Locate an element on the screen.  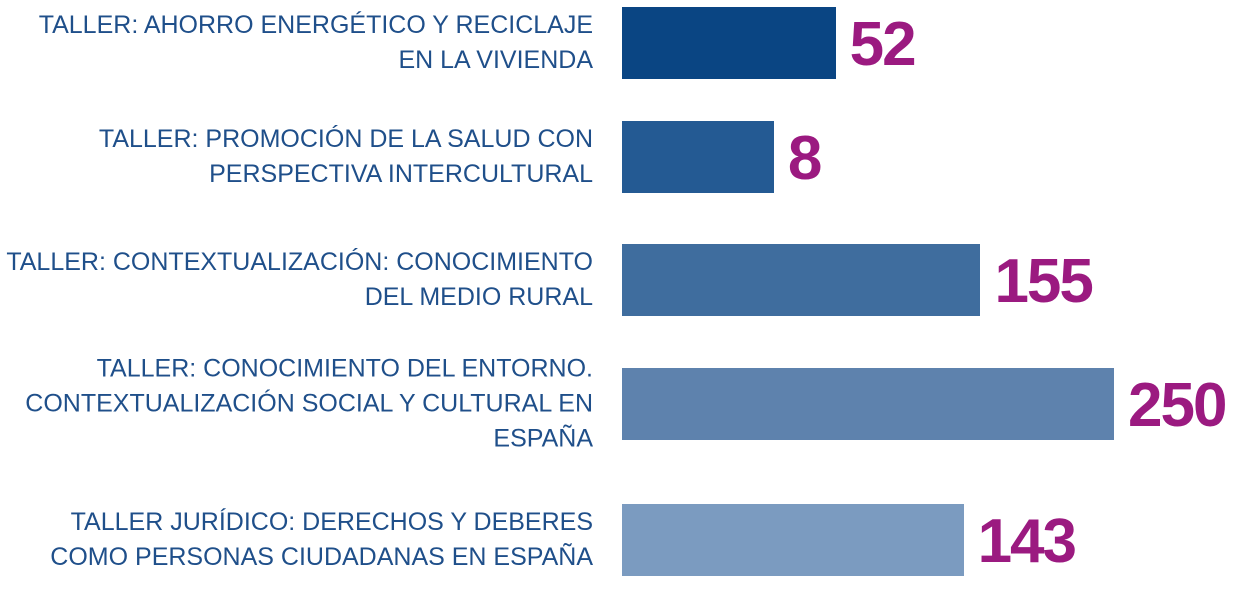
value-label: 143 is located at coordinates (1027, 541).